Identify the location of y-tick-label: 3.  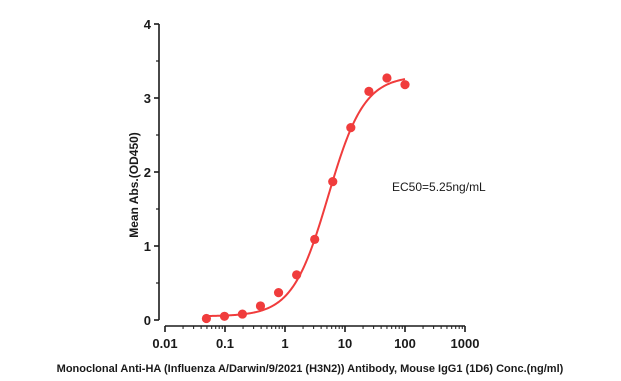
(147, 98).